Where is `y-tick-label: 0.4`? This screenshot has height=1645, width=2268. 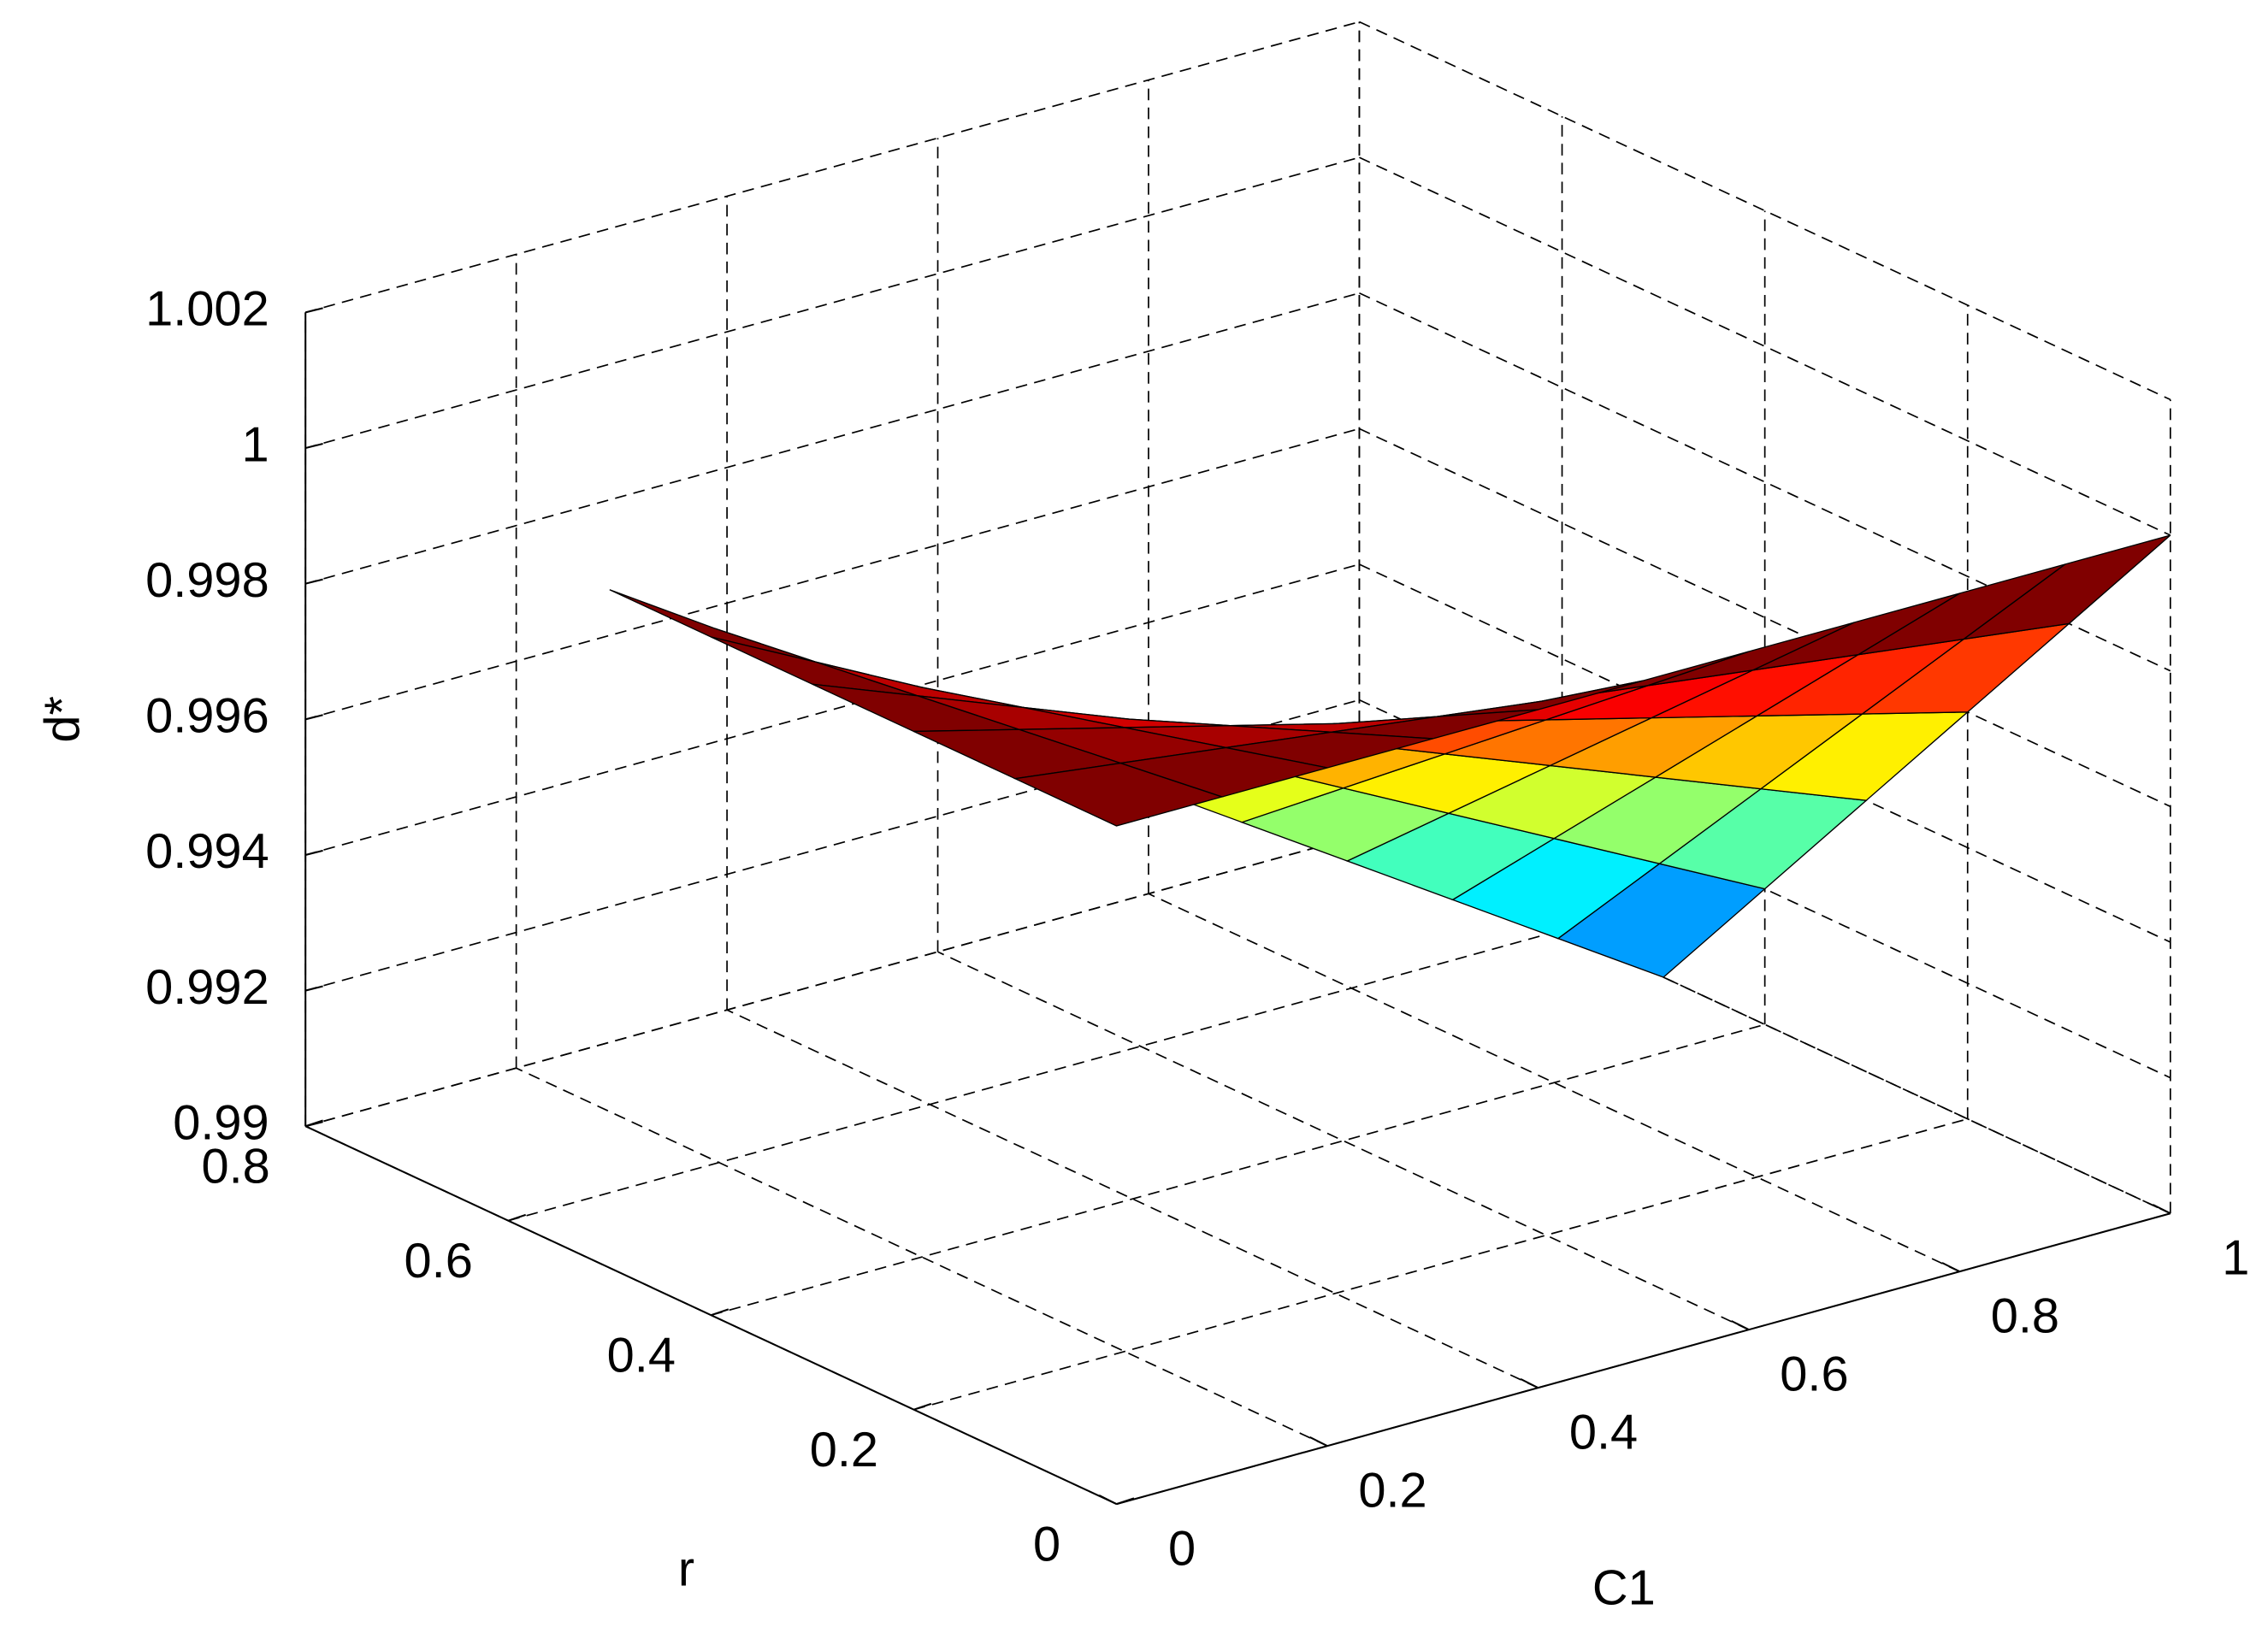
y-tick-label: 0.4 is located at coordinates (641, 1355).